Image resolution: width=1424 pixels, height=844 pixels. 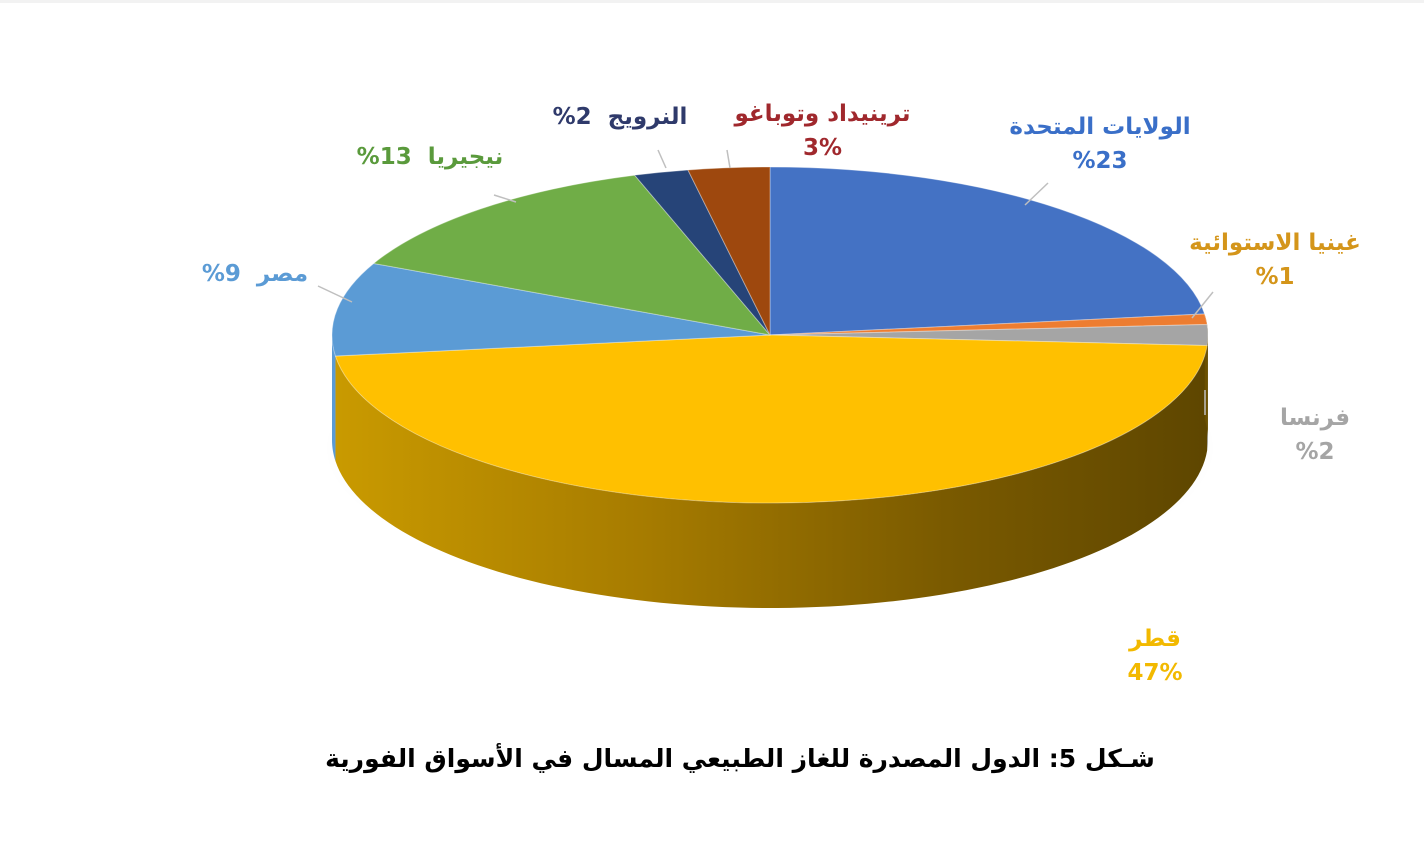 I want to click on slice-label-usa: الولايات المتحدة %23, so click(x=1100, y=144).